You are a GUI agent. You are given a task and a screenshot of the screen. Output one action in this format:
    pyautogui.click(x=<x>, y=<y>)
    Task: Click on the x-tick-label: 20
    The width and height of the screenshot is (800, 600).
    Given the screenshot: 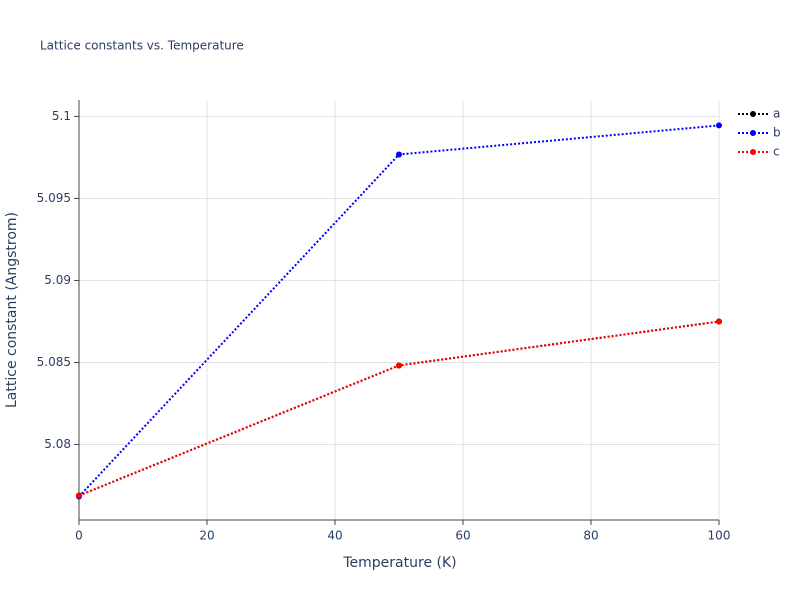 What is the action you would take?
    pyautogui.click(x=206, y=536)
    